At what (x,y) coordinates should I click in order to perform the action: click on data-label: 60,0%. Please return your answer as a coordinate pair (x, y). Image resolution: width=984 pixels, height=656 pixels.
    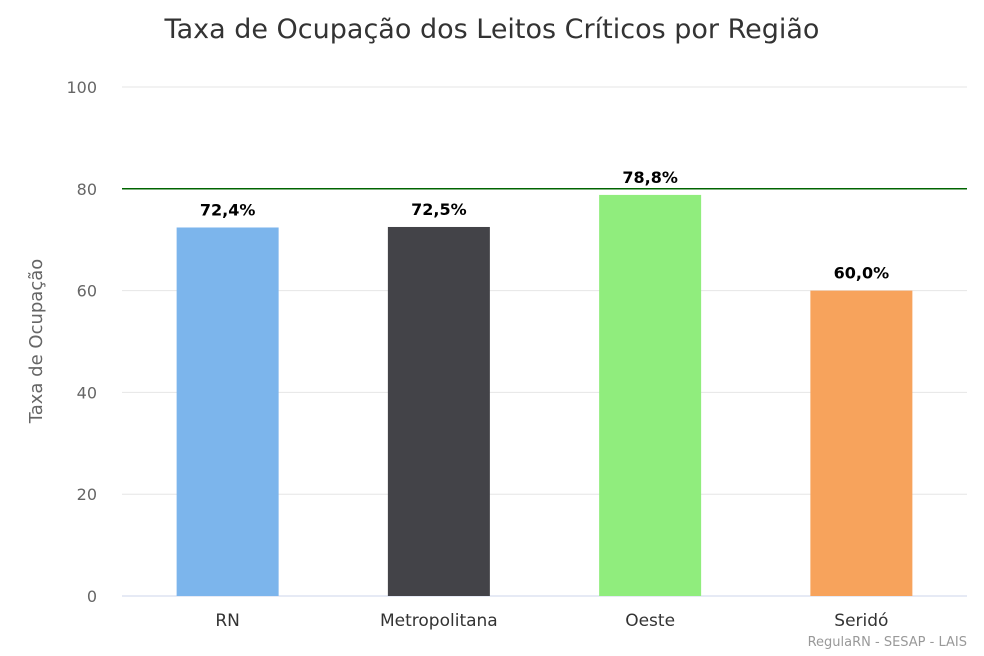
    Looking at the image, I should click on (862, 273).